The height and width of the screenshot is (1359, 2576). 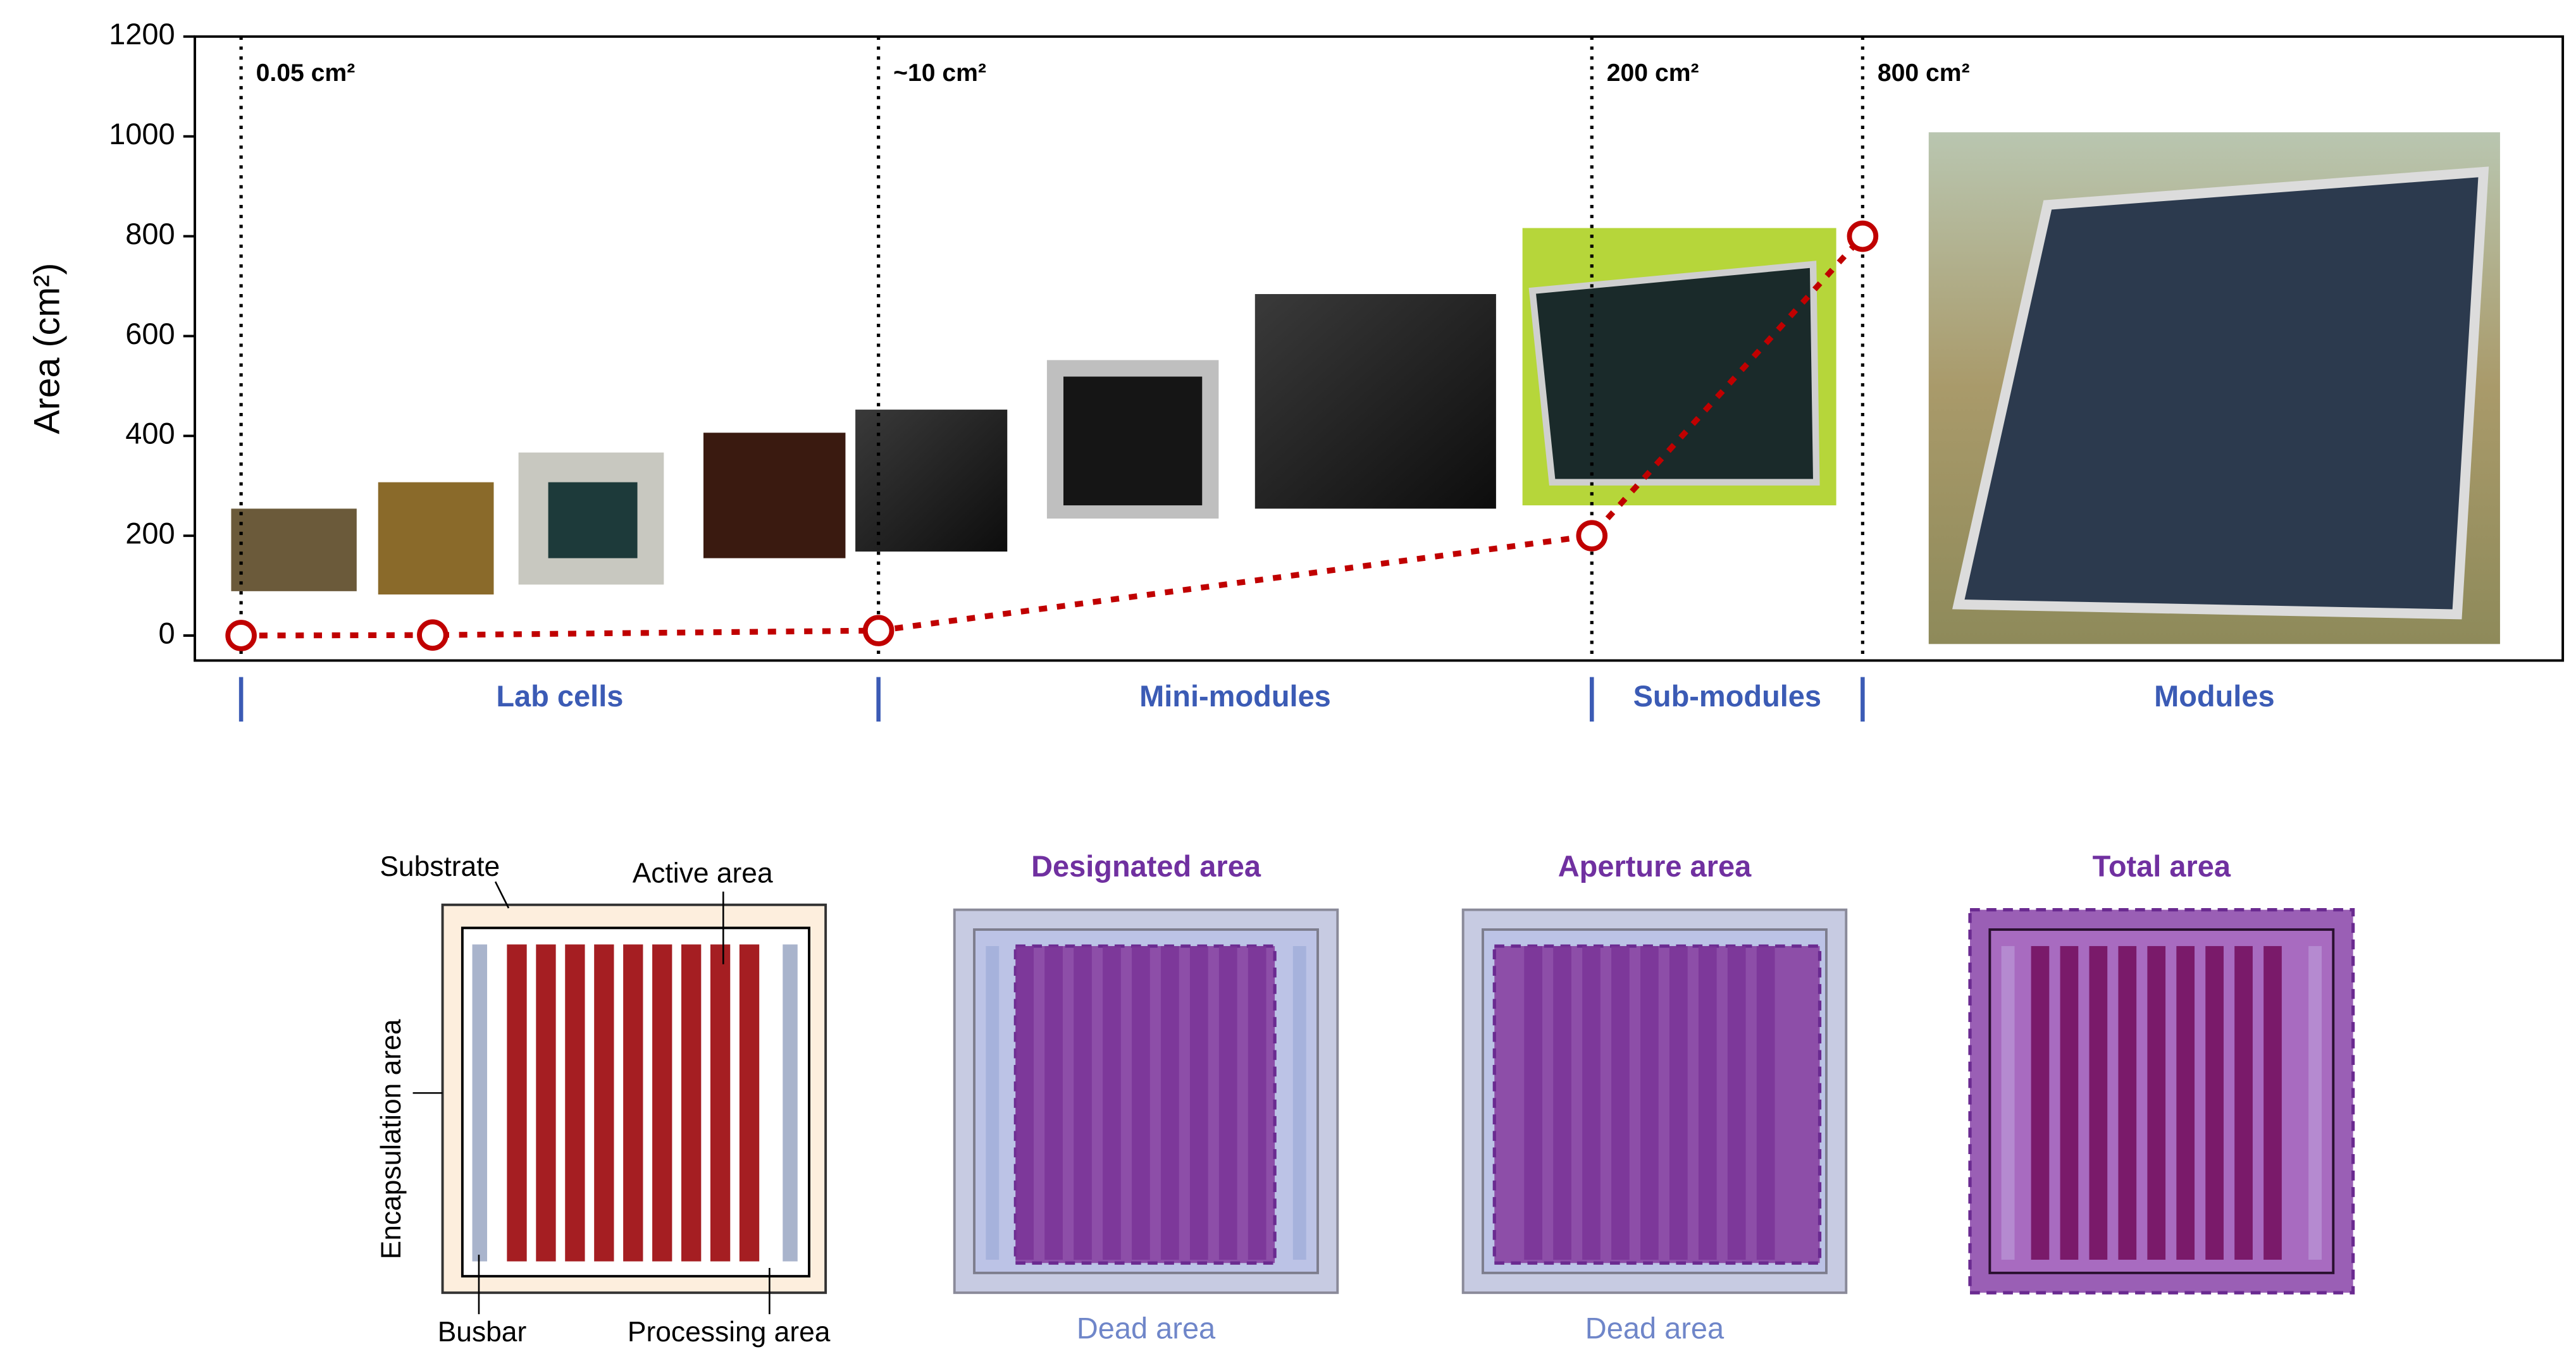 I want to click on active-strips, so click(x=634, y=1103).